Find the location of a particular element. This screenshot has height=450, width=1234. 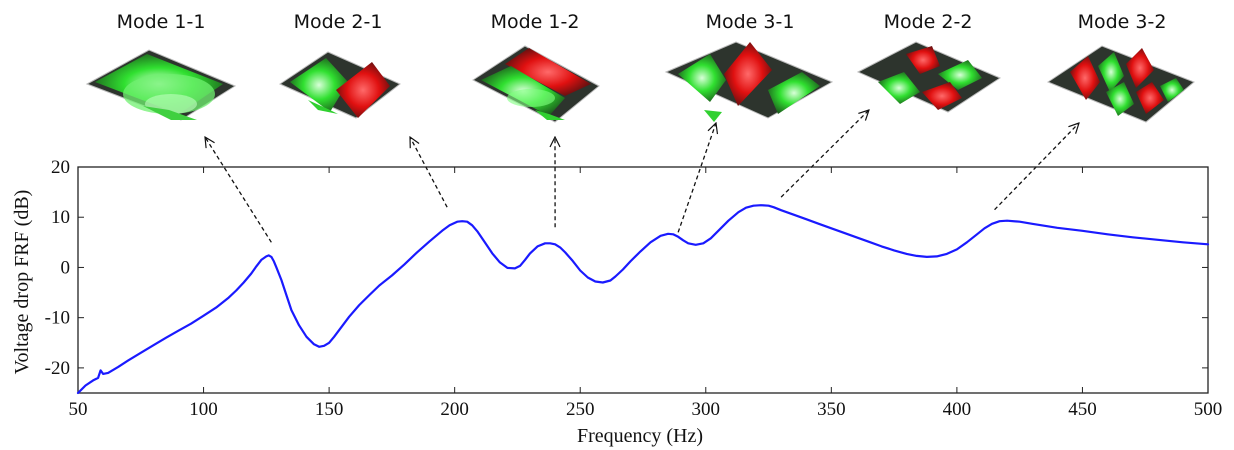

mode-shape-2-2-picture is located at coordinates (929, 77).